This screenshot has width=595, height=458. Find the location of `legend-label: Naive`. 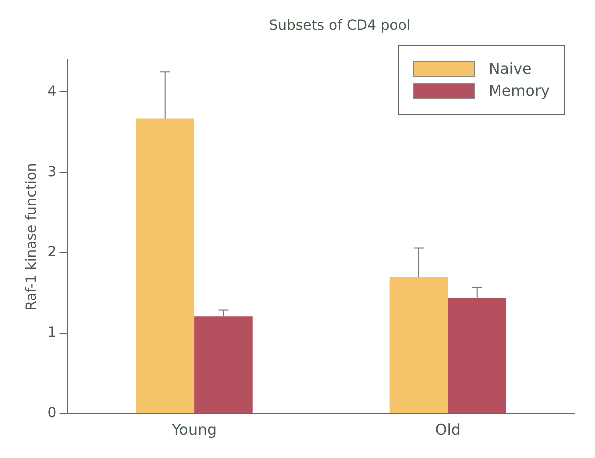

legend-label: Naive is located at coordinates (510, 69).